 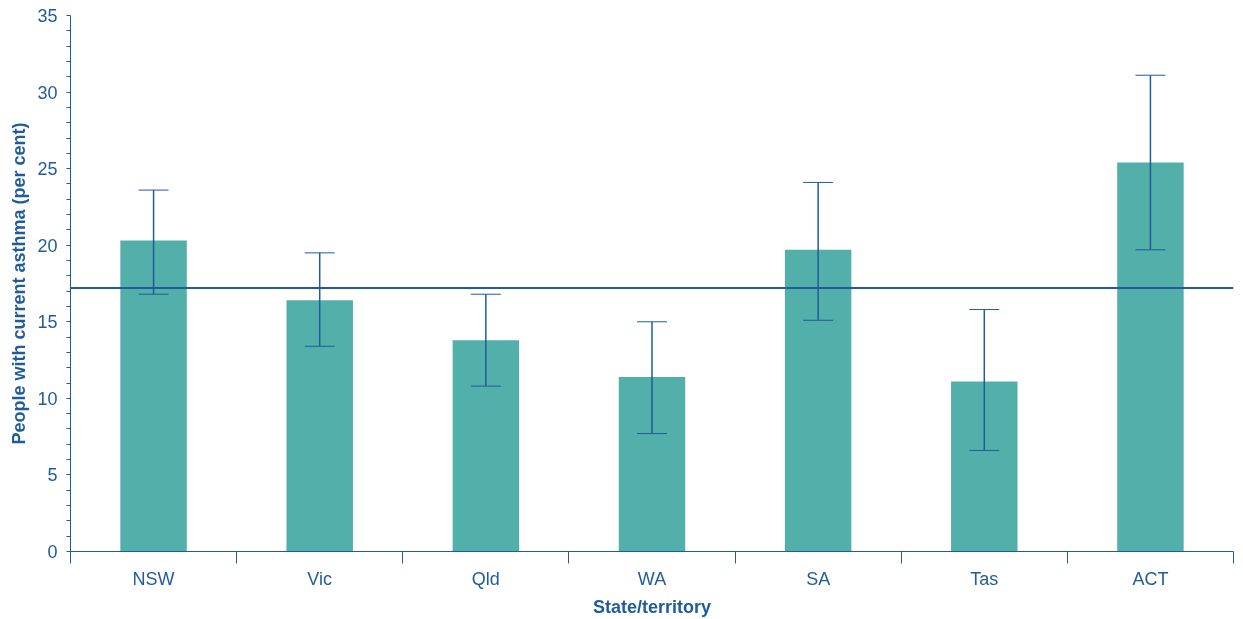 What do you see at coordinates (485, 578) in the screenshot?
I see `x-tick-label: Qld` at bounding box center [485, 578].